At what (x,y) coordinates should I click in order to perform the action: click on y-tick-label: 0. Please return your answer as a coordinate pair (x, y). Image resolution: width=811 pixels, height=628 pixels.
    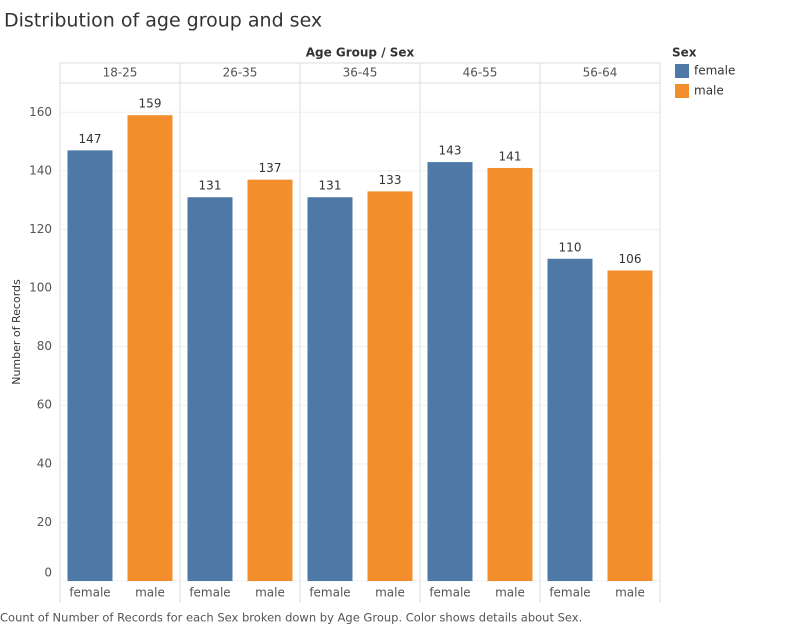
    Looking at the image, I should click on (48, 573).